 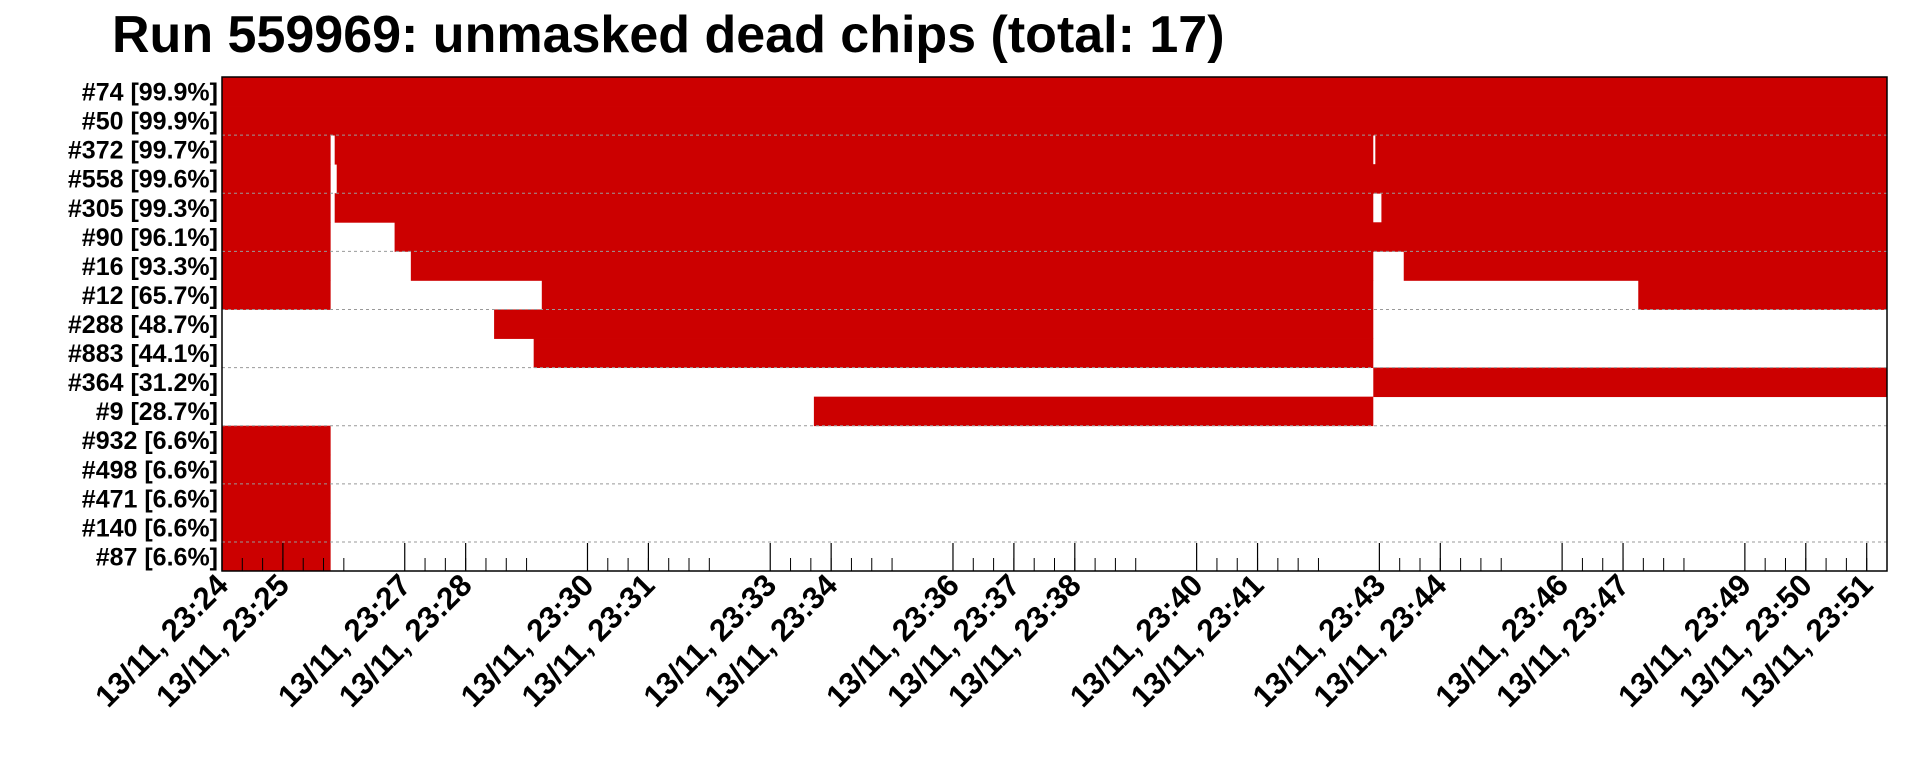 What do you see at coordinates (157, 557) in the screenshot?
I see `chip-label: #87 [6.6%]` at bounding box center [157, 557].